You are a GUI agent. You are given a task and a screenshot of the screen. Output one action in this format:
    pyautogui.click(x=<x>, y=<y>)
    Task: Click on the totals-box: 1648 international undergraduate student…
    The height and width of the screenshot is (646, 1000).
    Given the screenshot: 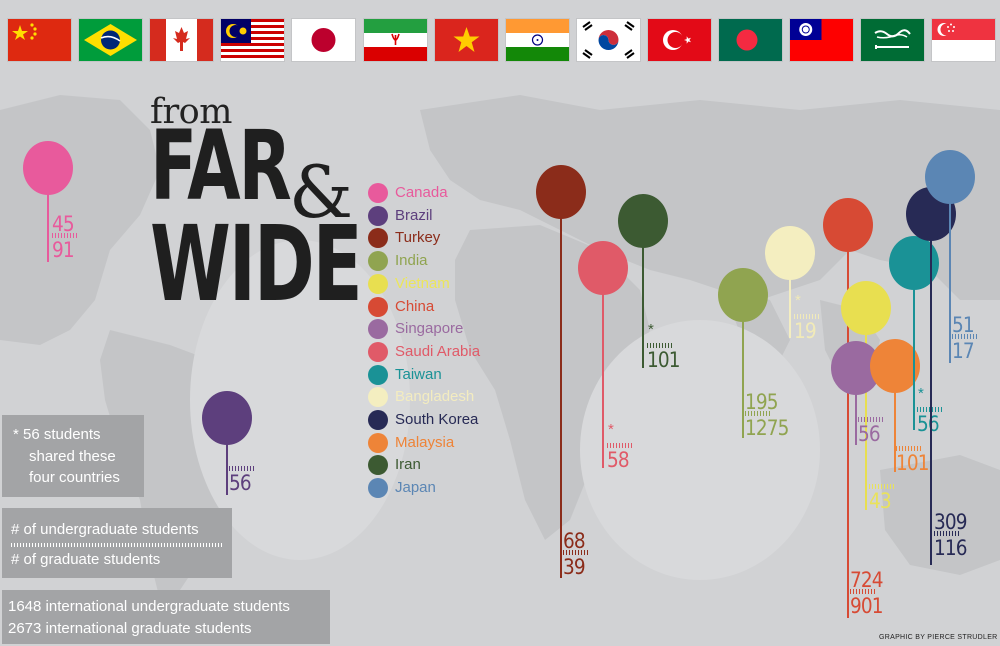 What is the action you would take?
    pyautogui.click(x=166, y=617)
    